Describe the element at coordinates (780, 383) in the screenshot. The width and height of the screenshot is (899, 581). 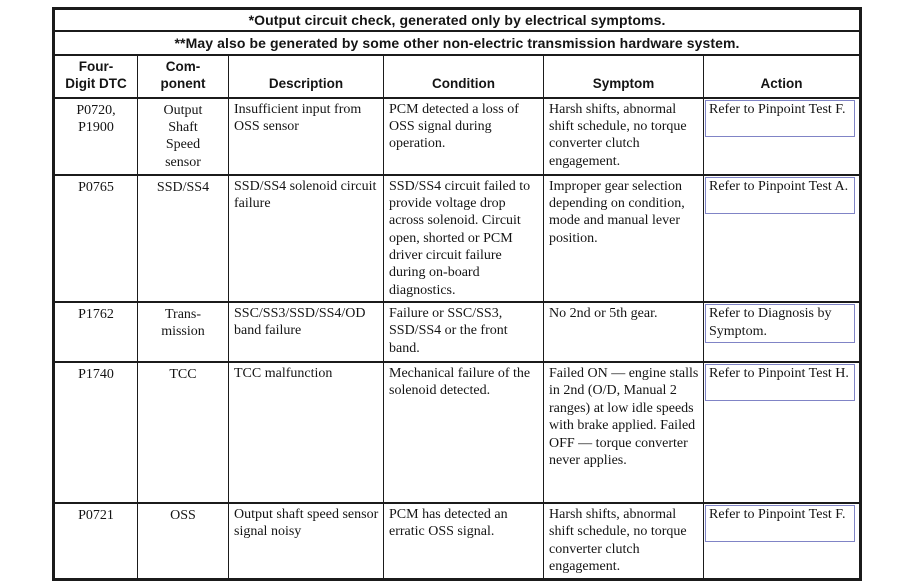
I see `action-link: Refer to Pinpoint Test H.` at that location.